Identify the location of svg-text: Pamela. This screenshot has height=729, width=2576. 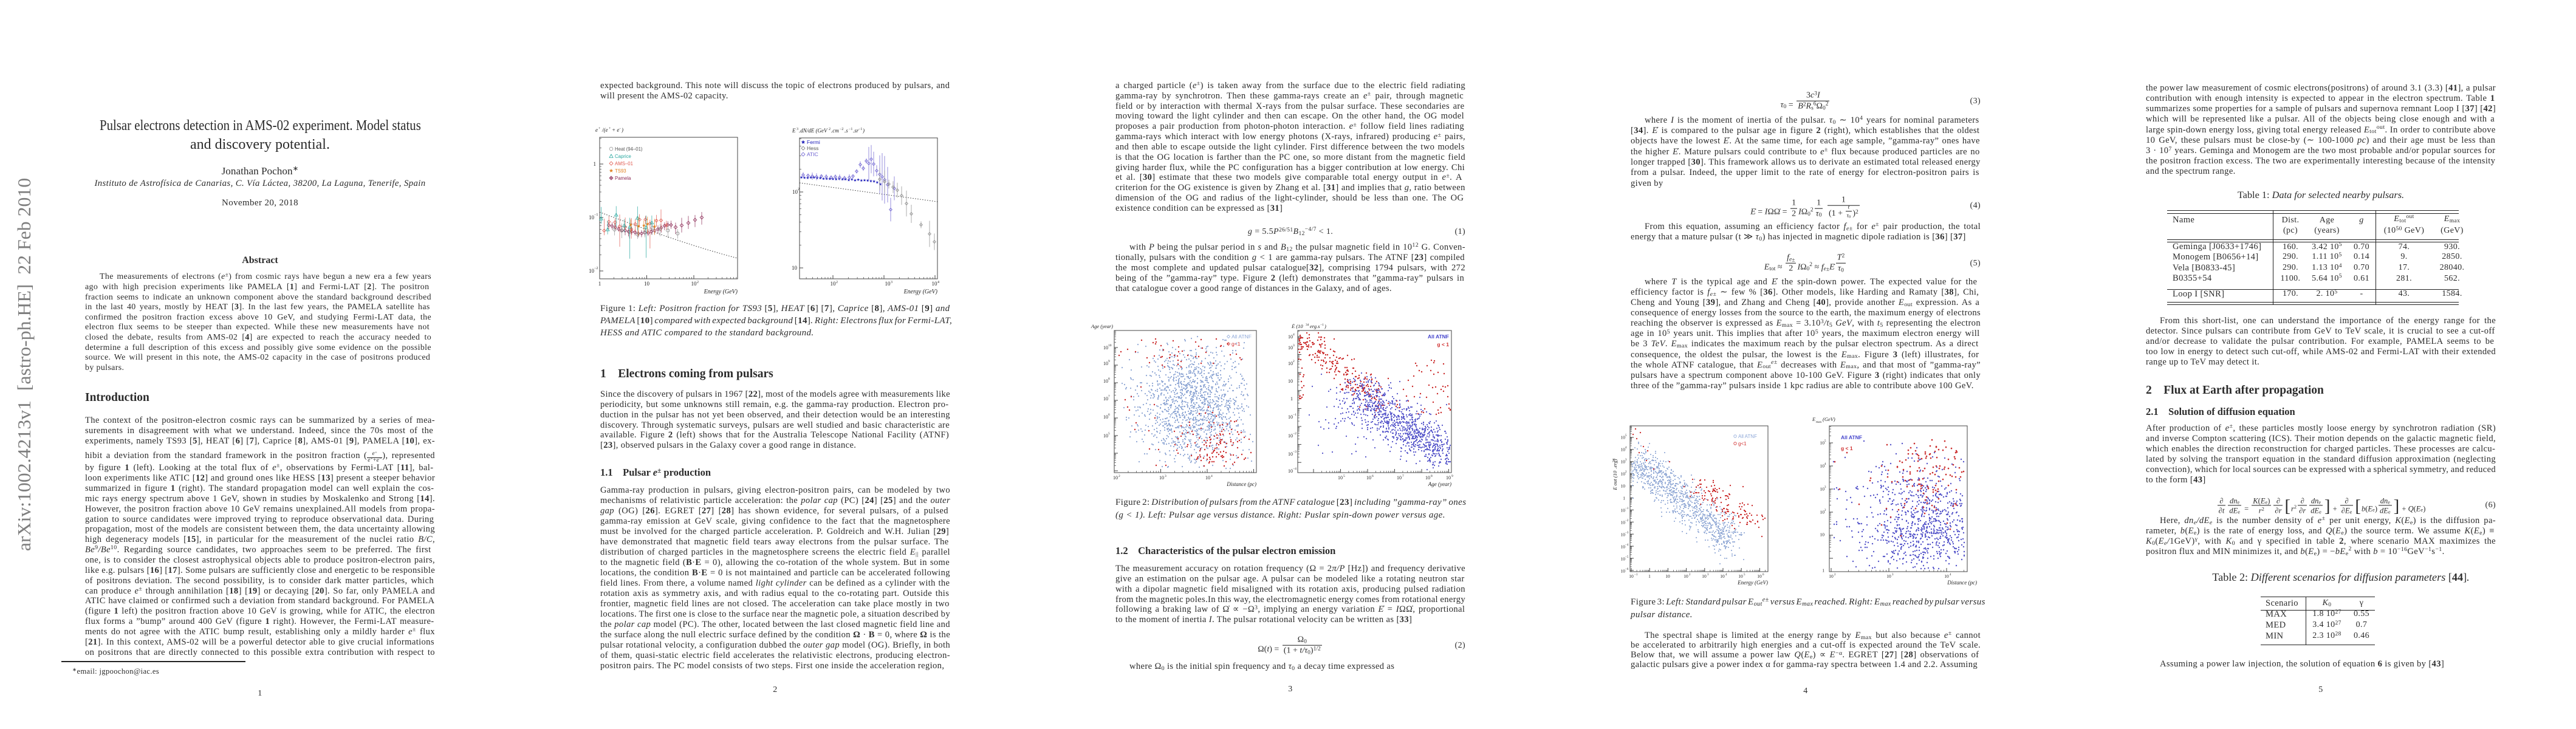
(623, 179).